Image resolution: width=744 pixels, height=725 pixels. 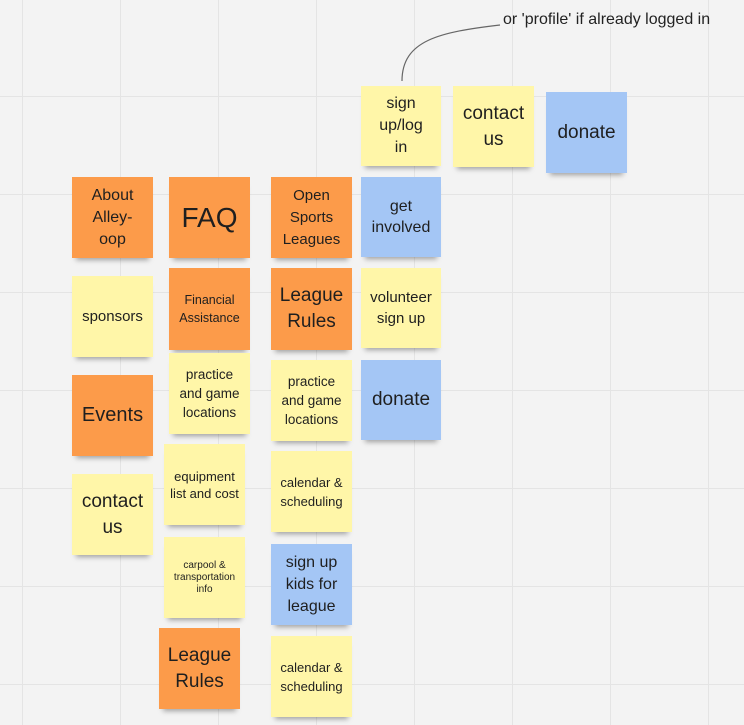 I want to click on note-financial: Financial Assistance, so click(x=209, y=309).